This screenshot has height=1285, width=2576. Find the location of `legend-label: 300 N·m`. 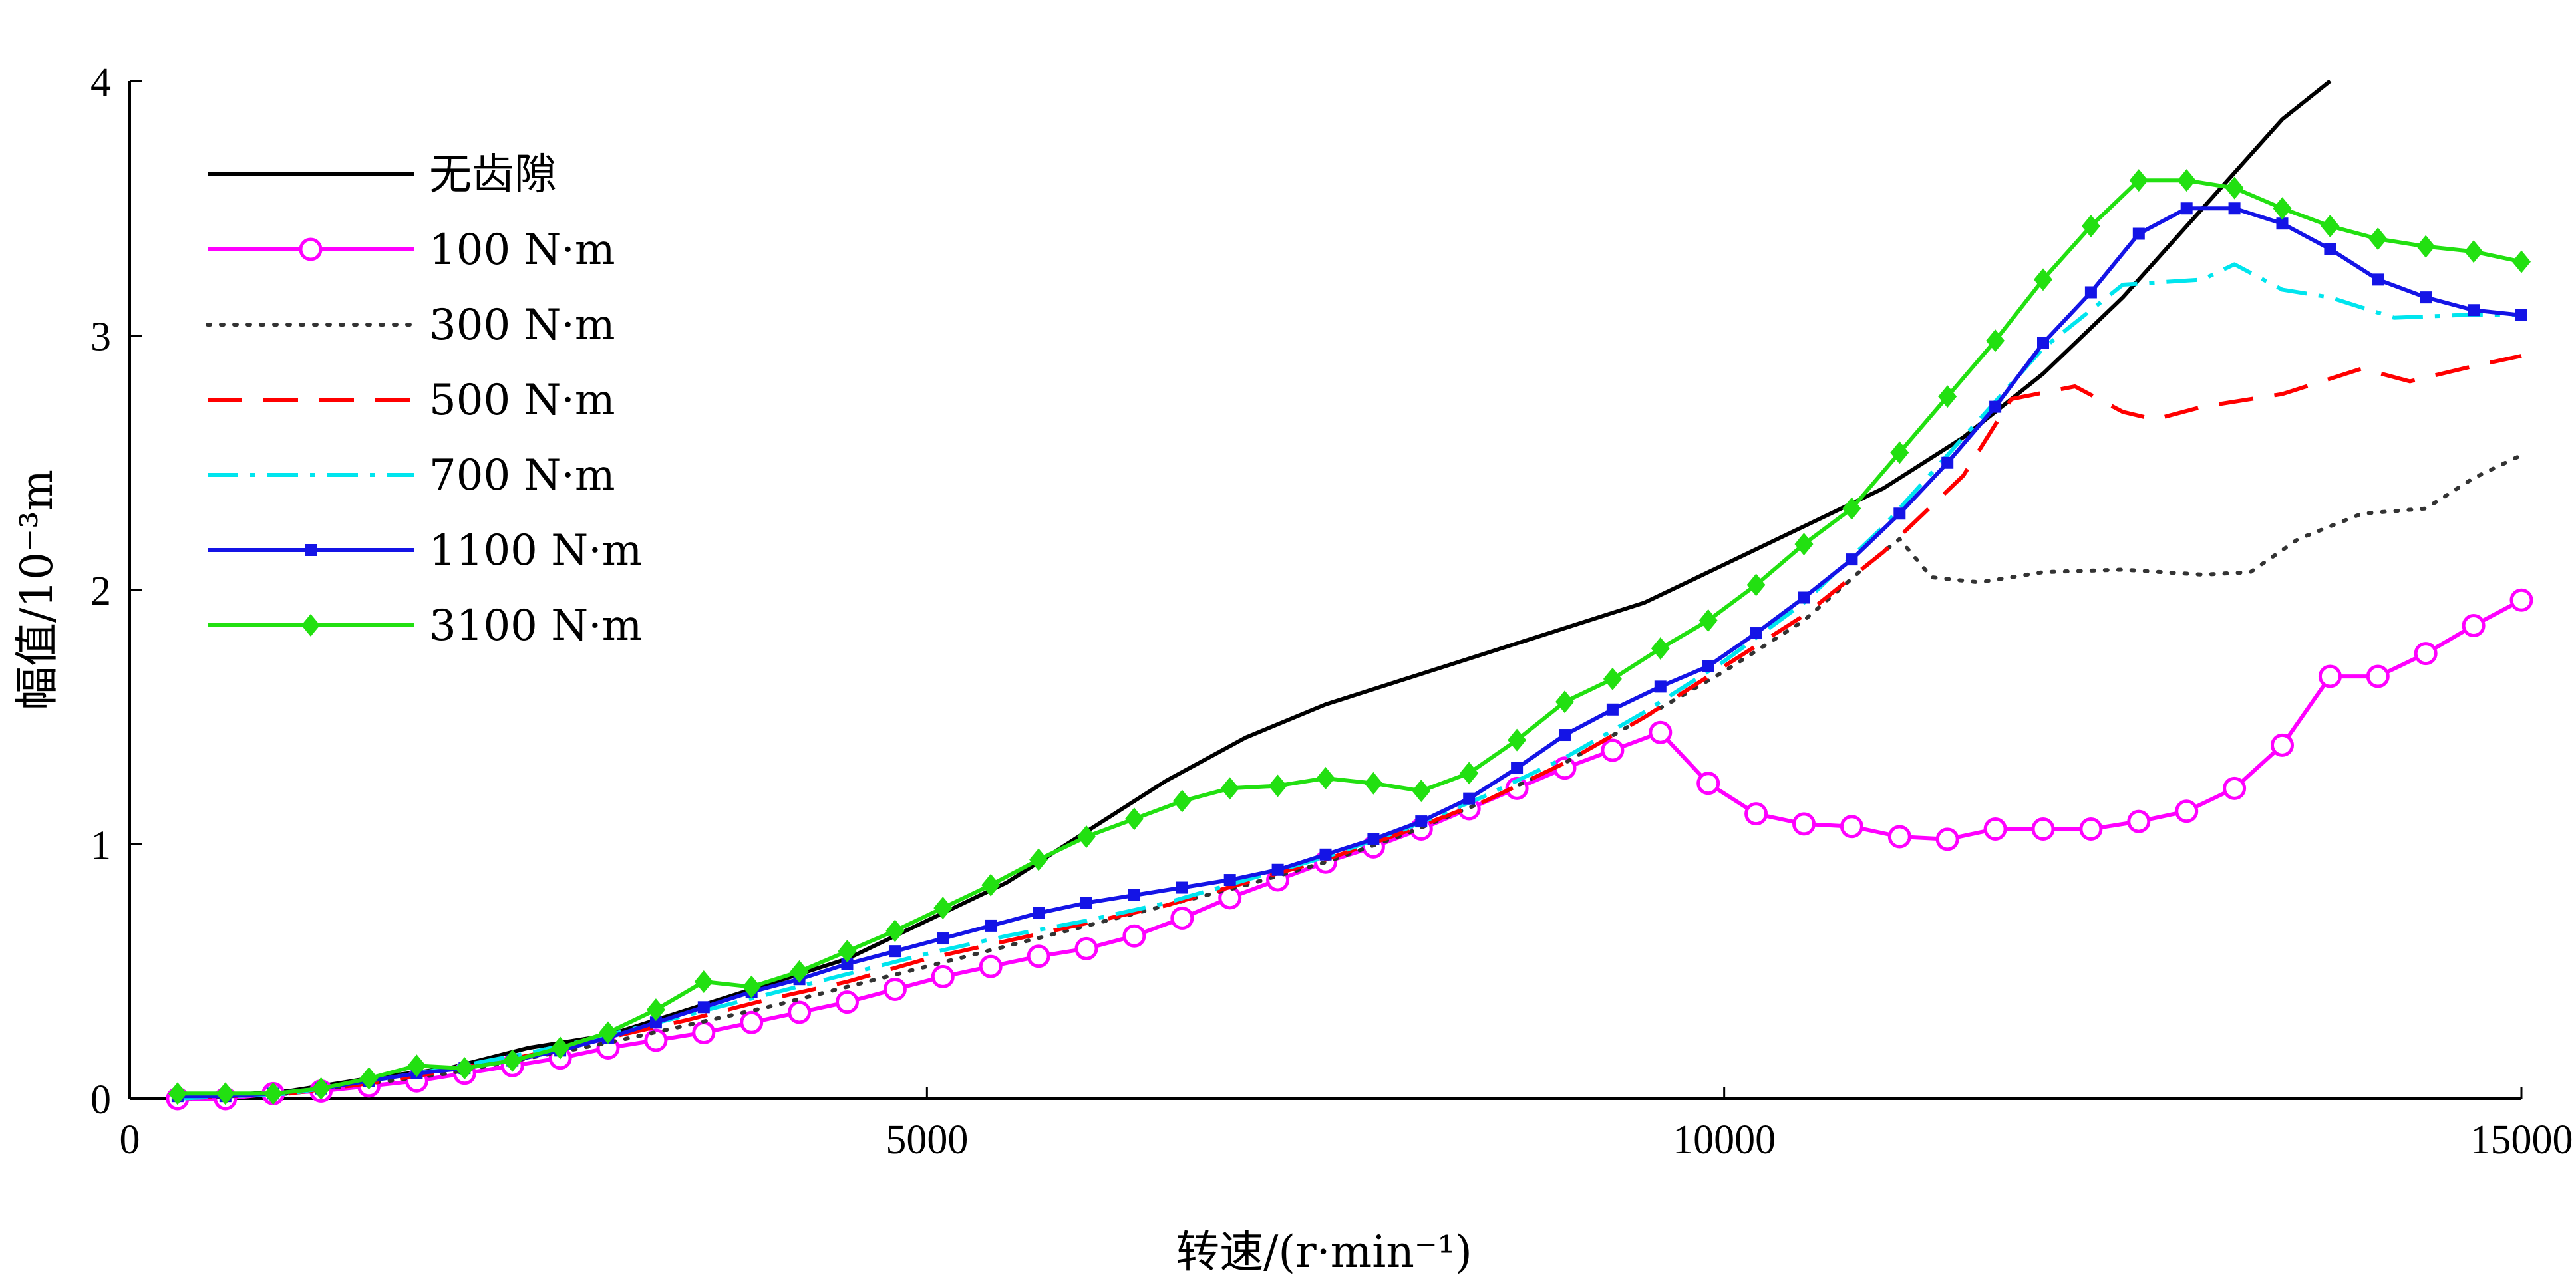

legend-label: 300 N·m is located at coordinates (522, 325).